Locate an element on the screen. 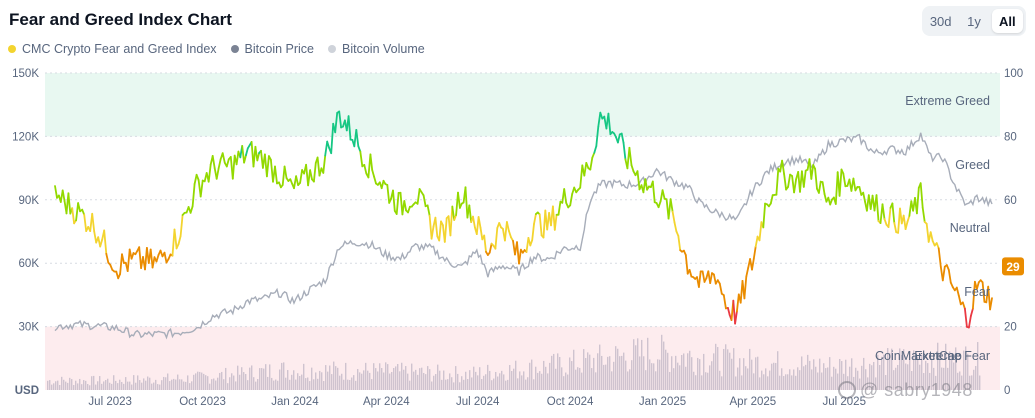 This screenshot has height=418, width=1035. legend-dot-bitcoin-price is located at coordinates (234, 49).